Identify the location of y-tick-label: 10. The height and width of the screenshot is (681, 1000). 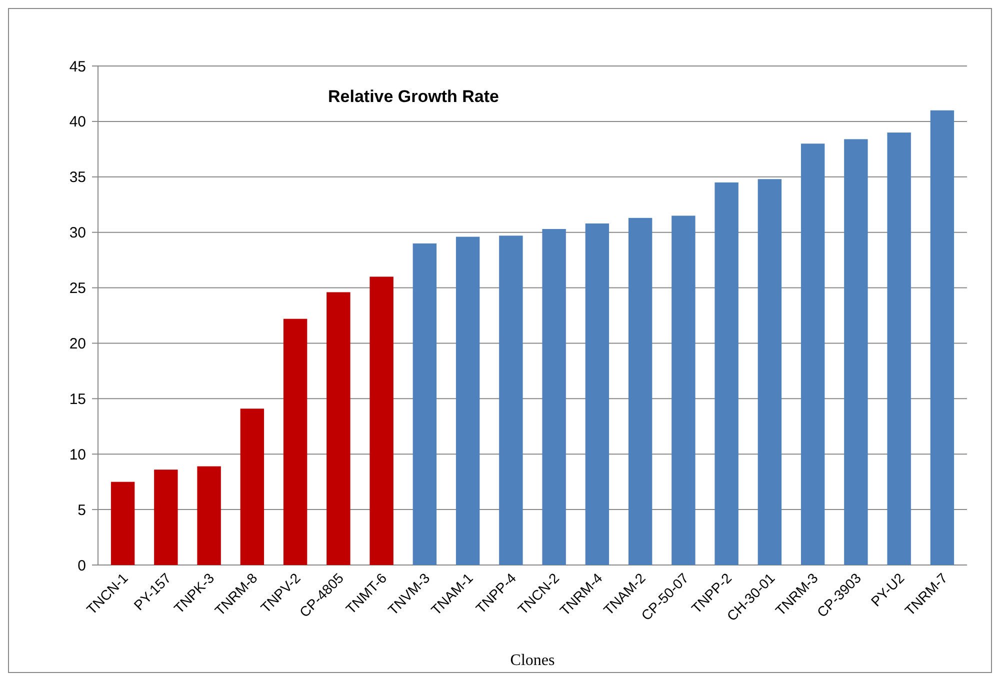
(77, 455).